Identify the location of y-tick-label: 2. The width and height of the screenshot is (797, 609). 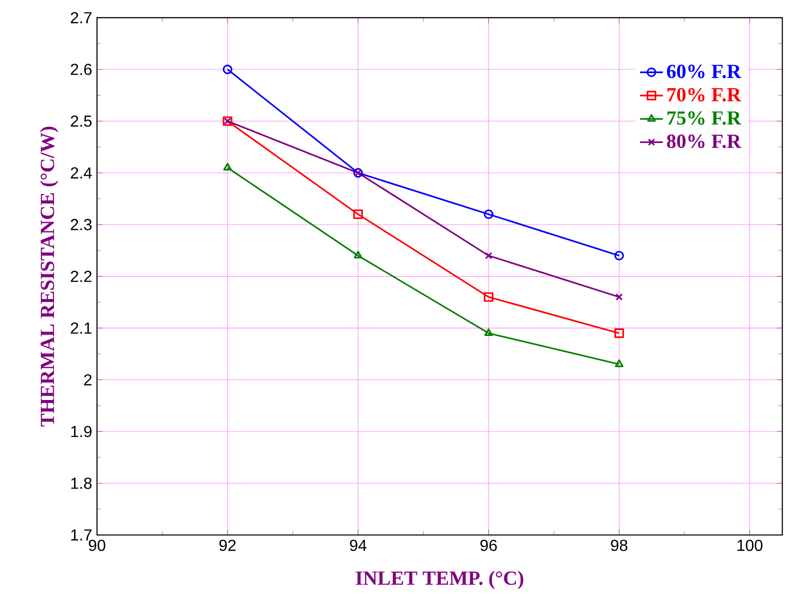
(88, 380).